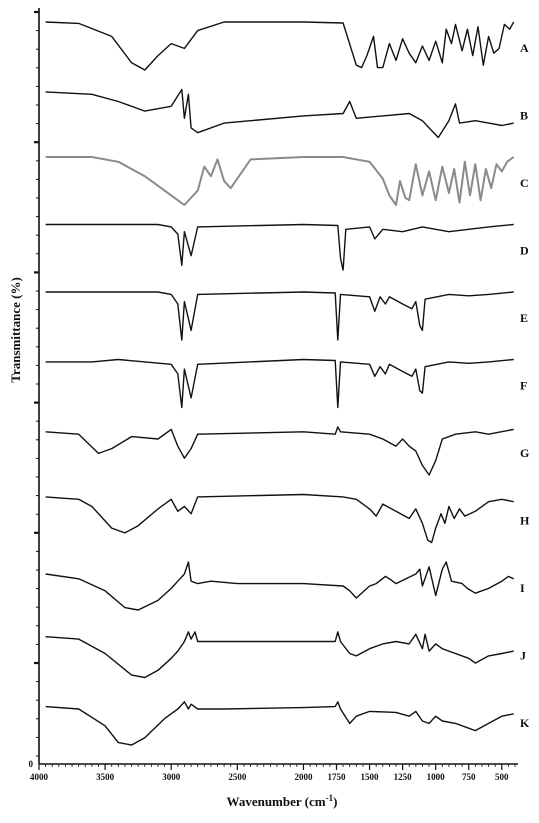 The height and width of the screenshot is (823, 539). What do you see at coordinates (403, 777) in the screenshot?
I see `x-tick-label: 1250` at bounding box center [403, 777].